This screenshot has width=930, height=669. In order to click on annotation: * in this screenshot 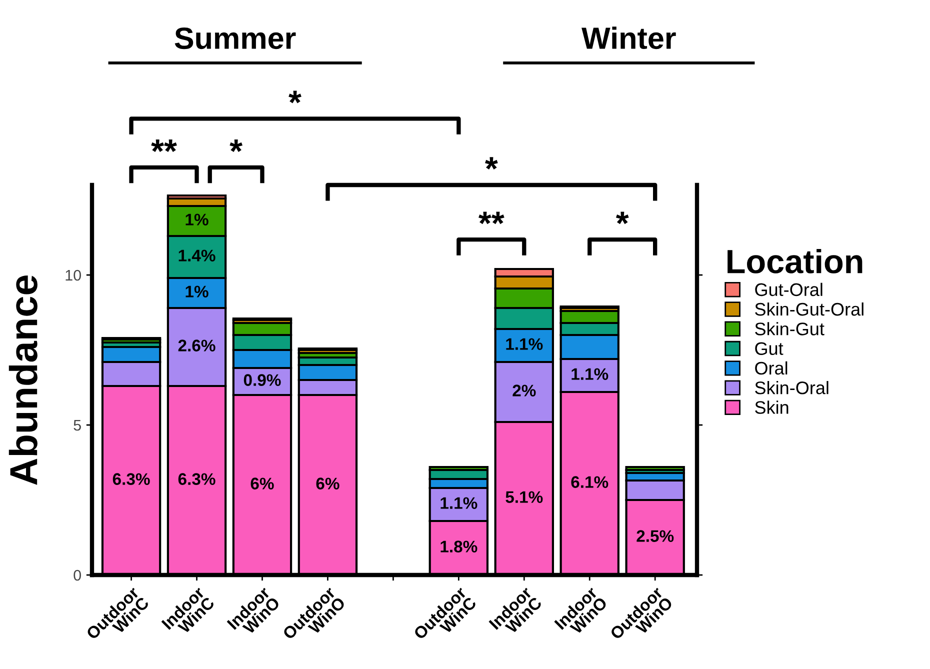, I will do `click(622, 218)`.